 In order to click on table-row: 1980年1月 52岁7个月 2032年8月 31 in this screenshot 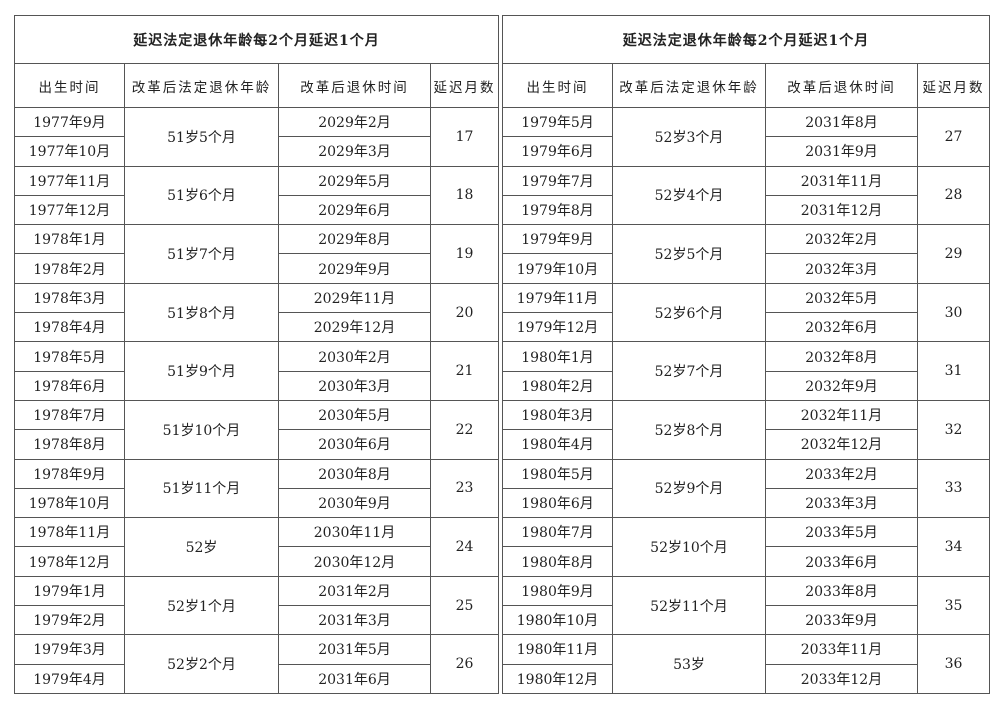, I will do `click(746, 371)`.